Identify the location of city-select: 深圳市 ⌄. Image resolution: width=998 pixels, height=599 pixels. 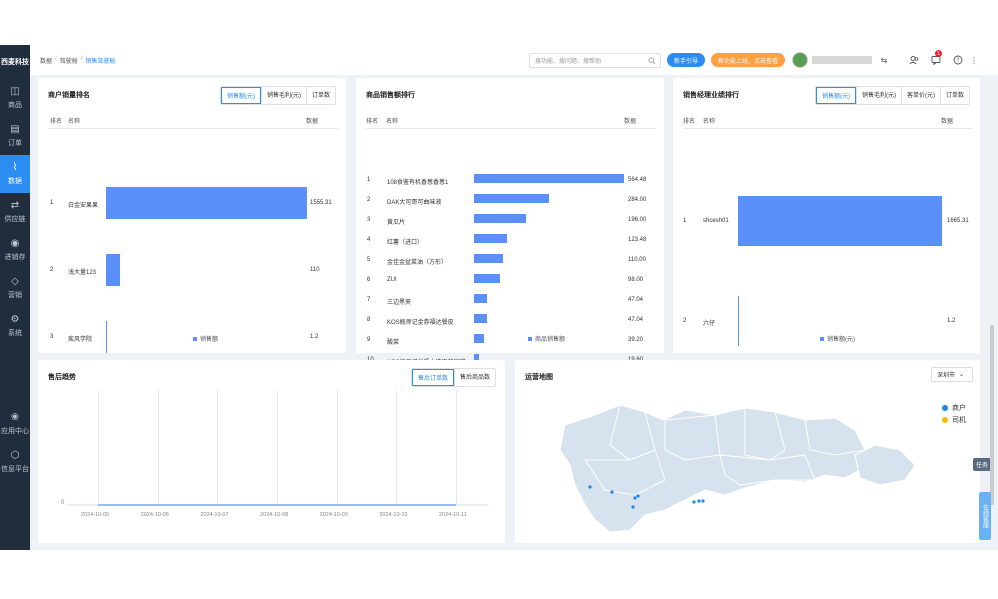
(952, 374).